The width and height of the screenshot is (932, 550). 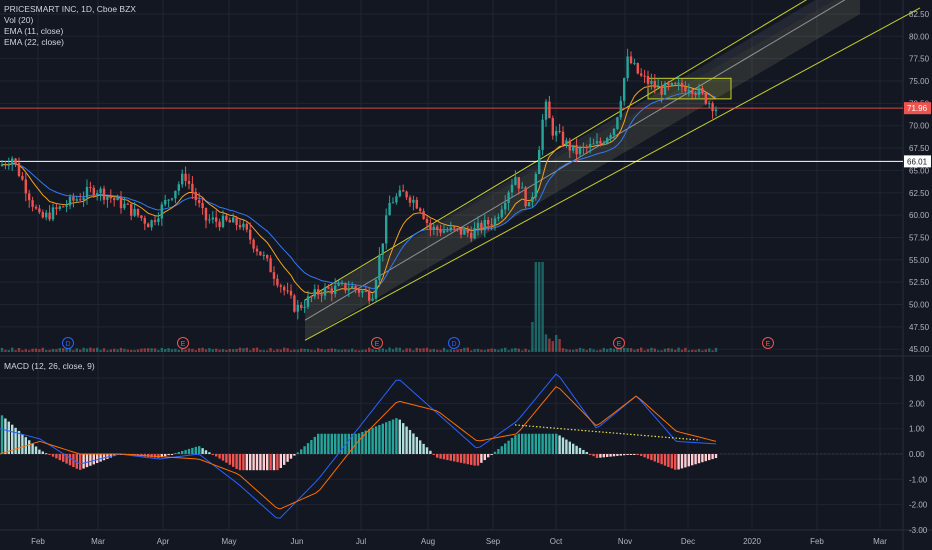 What do you see at coordinates (619, 343) in the screenshot?
I see `event-marker-circle` at bounding box center [619, 343].